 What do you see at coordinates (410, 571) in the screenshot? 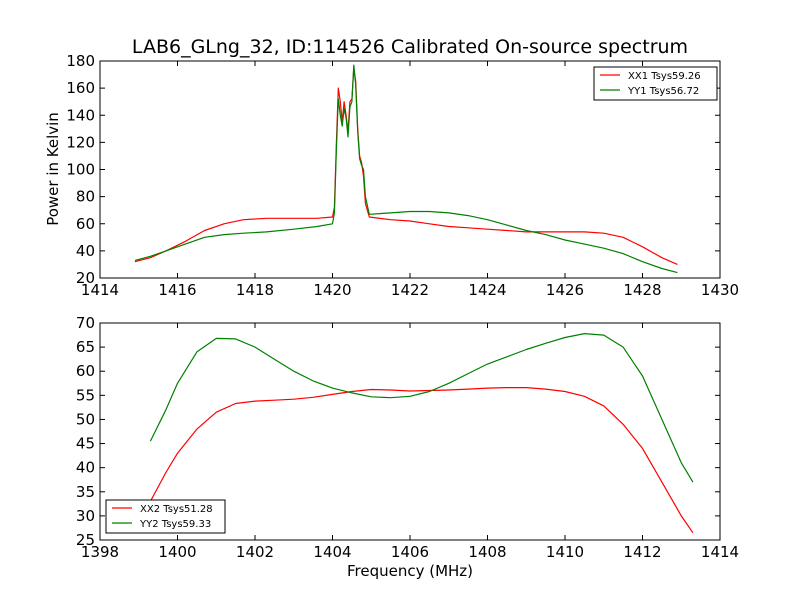
I see `bottom-chart-xlabel: Frequency (MHz)` at bounding box center [410, 571].